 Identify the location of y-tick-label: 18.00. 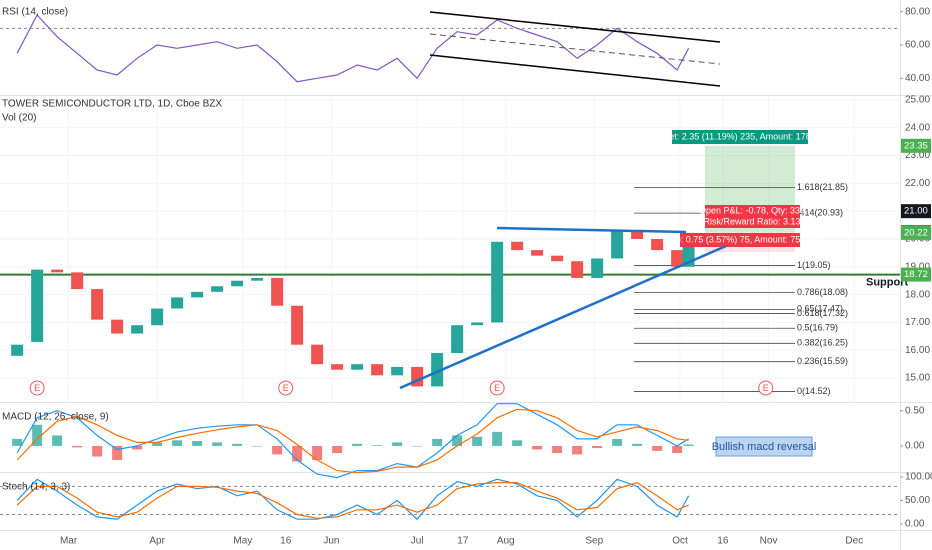
(917, 294).